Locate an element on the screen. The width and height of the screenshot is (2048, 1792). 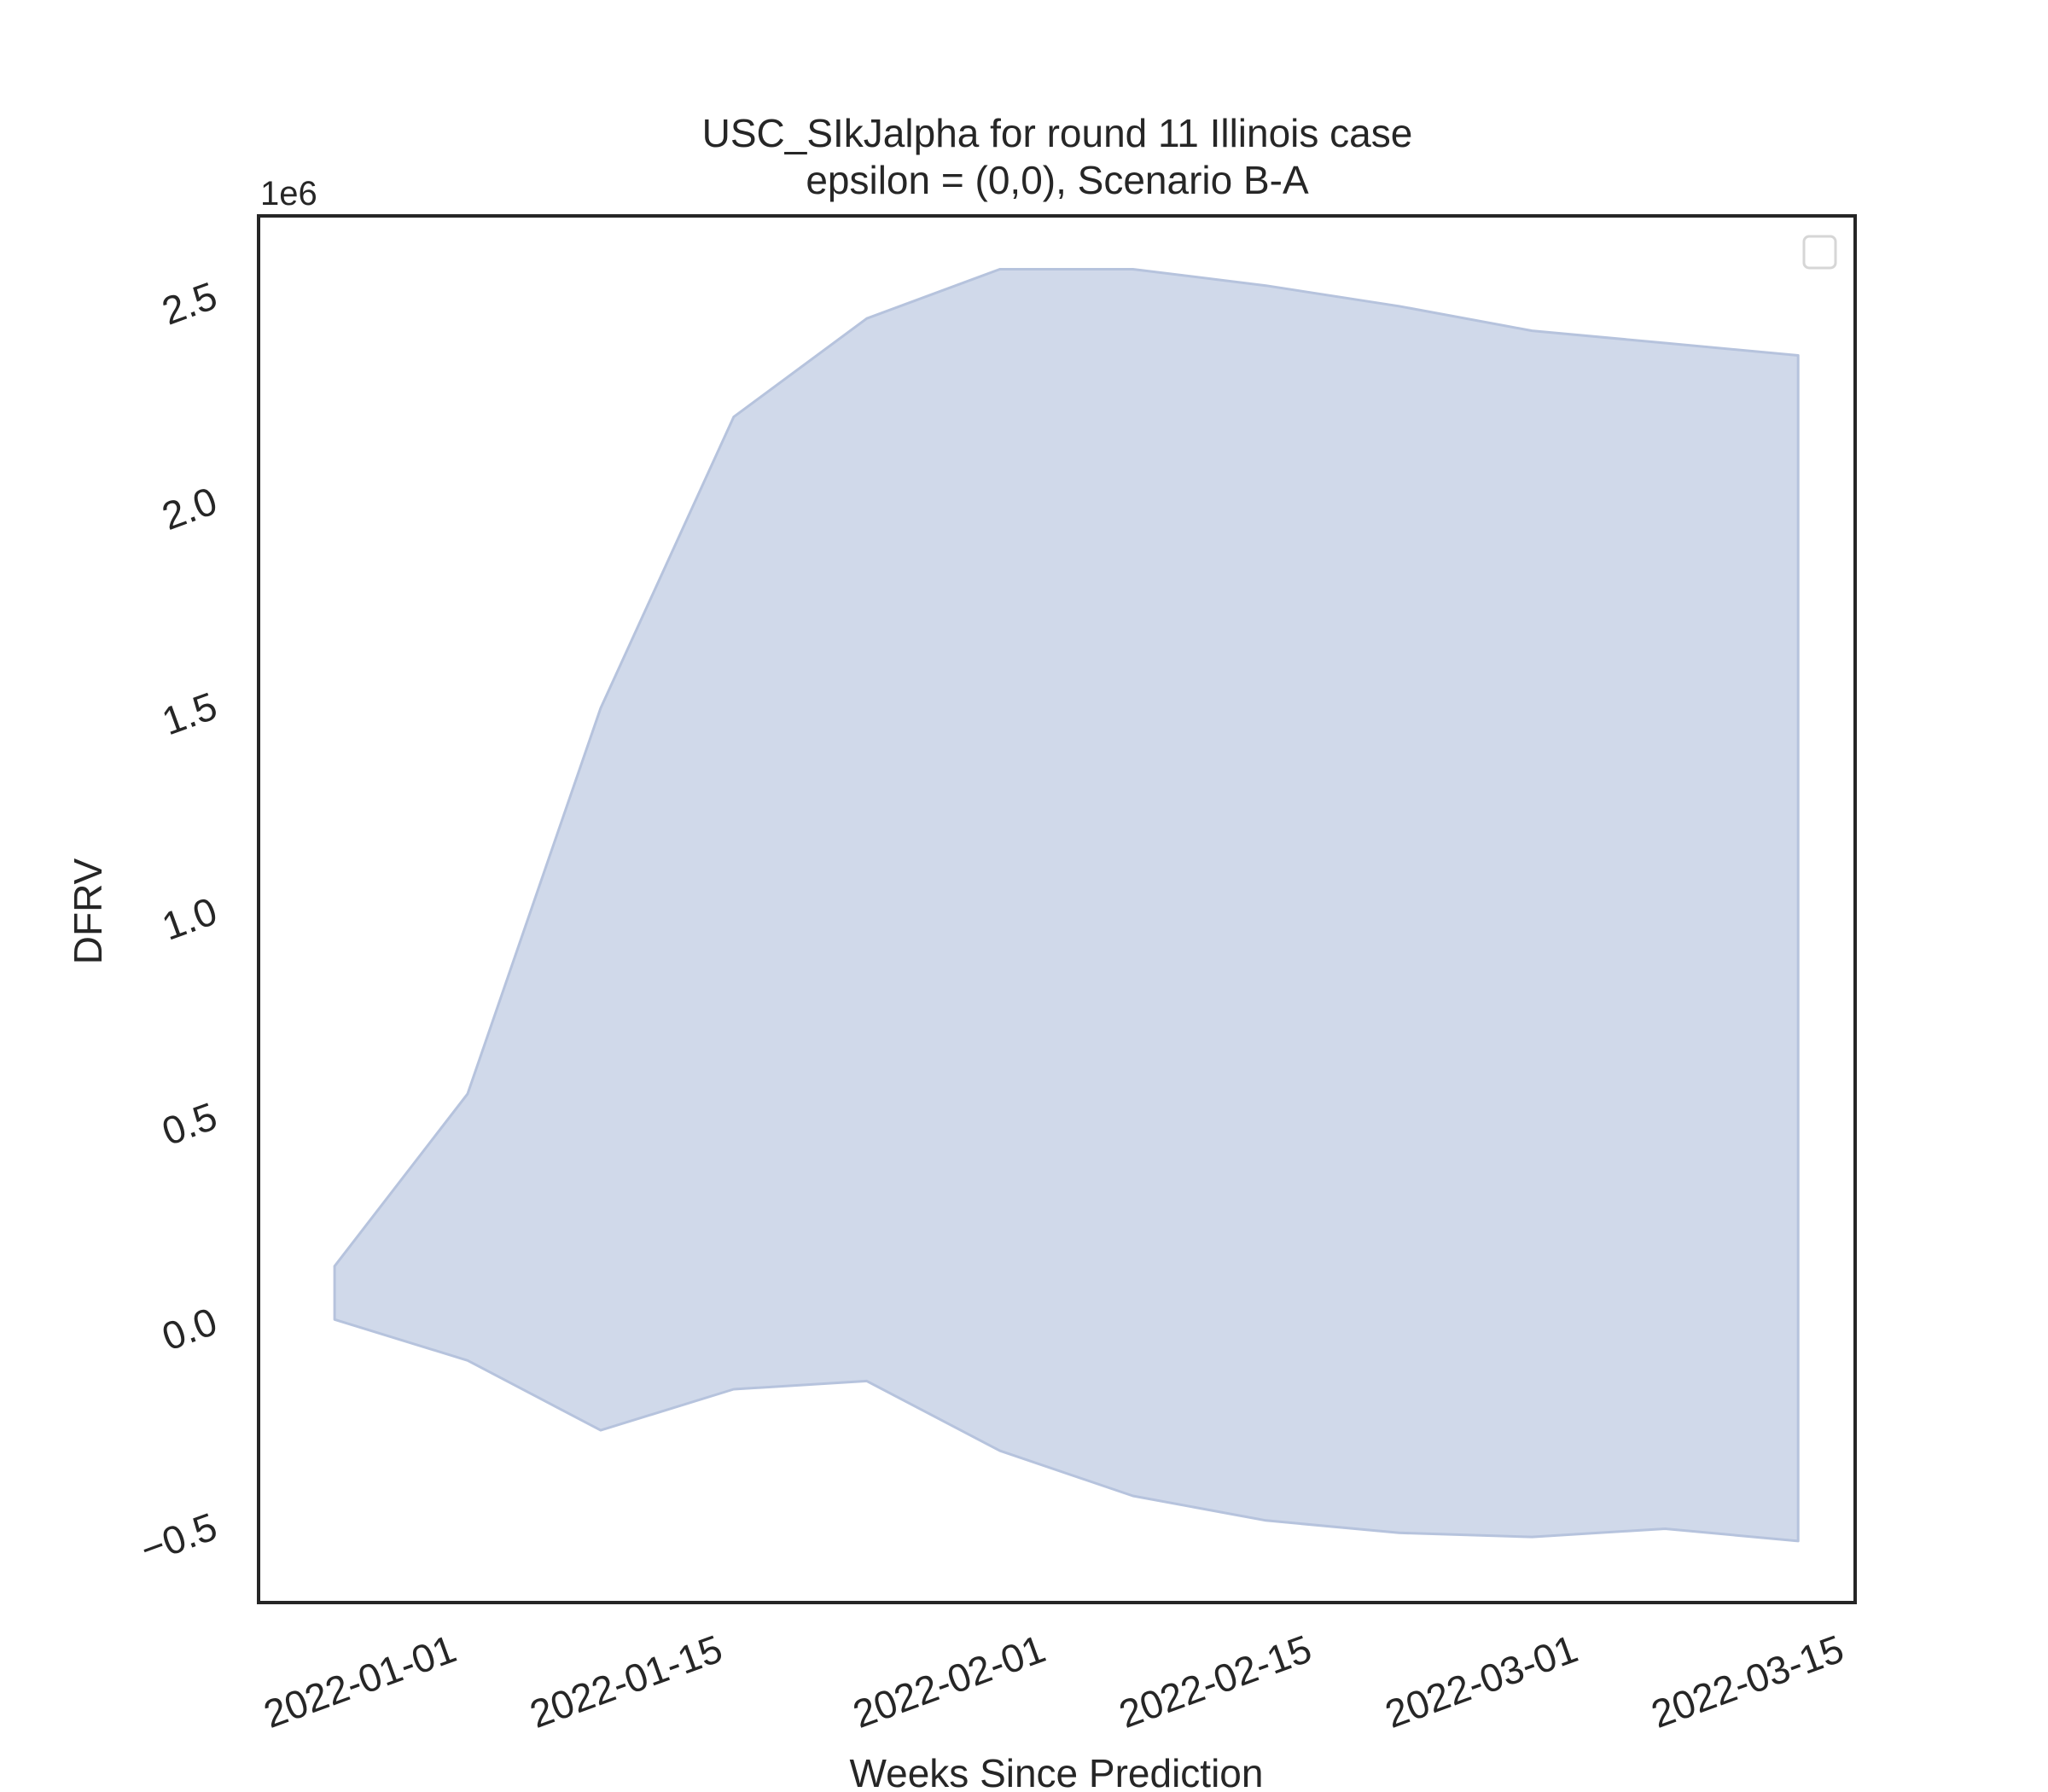
chart-title: USC_SIkJalpha for round 11 Illinois case is located at coordinates (1057, 133).